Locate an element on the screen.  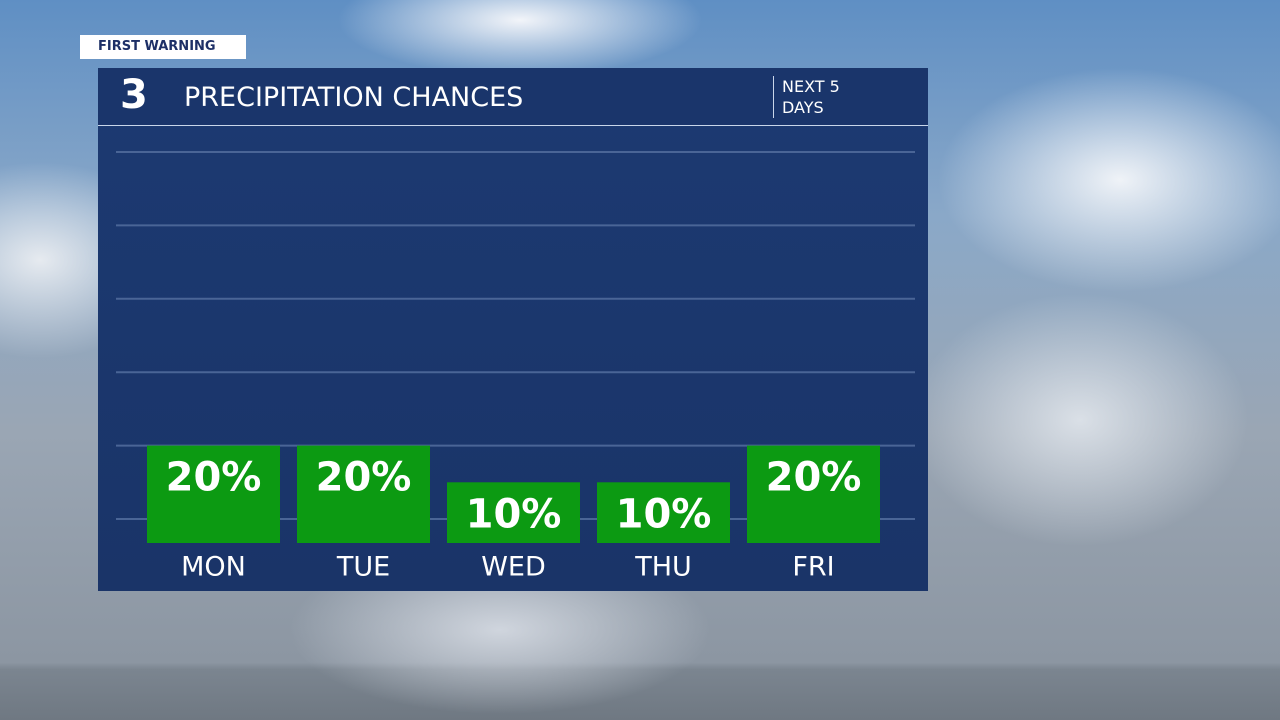
x-tick-label: THU is located at coordinates (663, 567).